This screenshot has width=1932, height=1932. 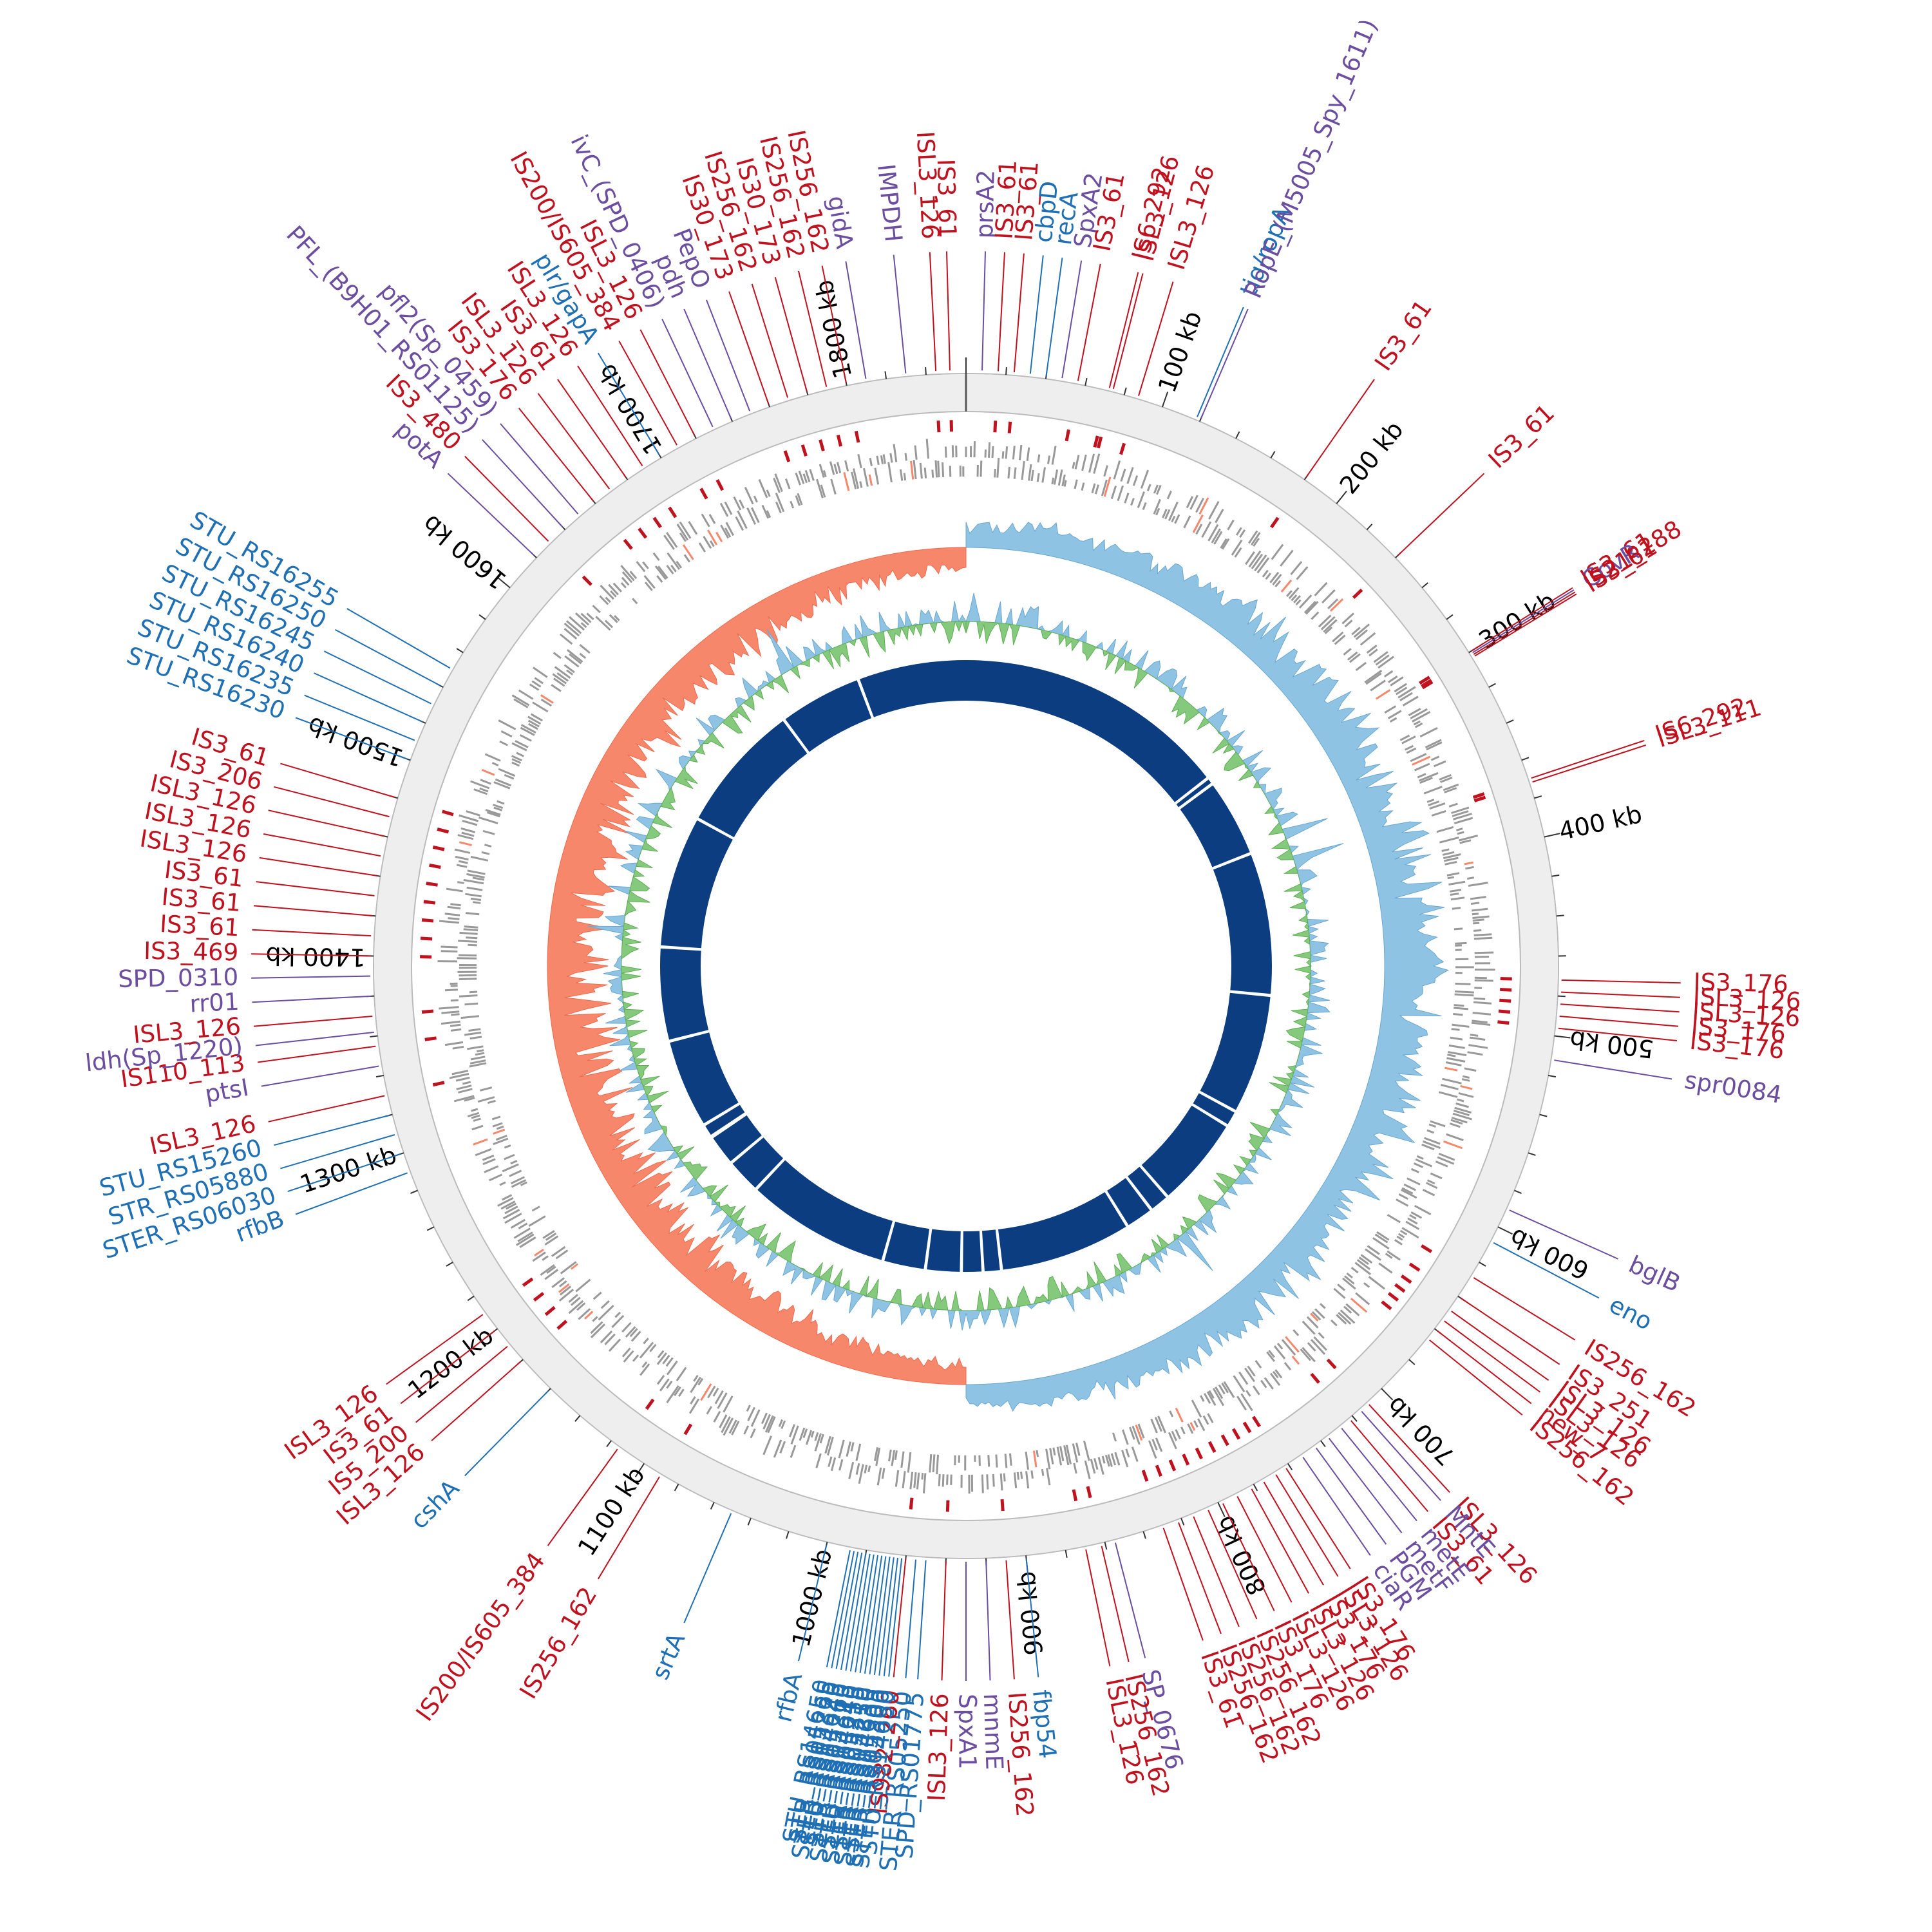 I want to click on feature-label: bglB, so click(x=1655, y=1274).